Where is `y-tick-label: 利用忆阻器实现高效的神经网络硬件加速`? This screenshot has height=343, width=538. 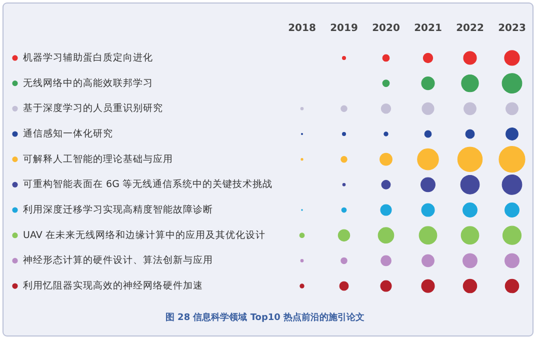
y-tick-label: 利用忆阻器实现高效的神经网络硬件加速 is located at coordinates (113, 286).